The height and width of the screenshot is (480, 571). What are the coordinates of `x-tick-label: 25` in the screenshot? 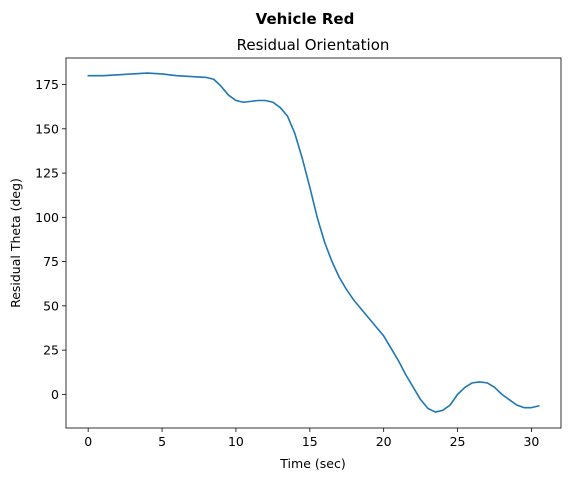 It's located at (458, 441).